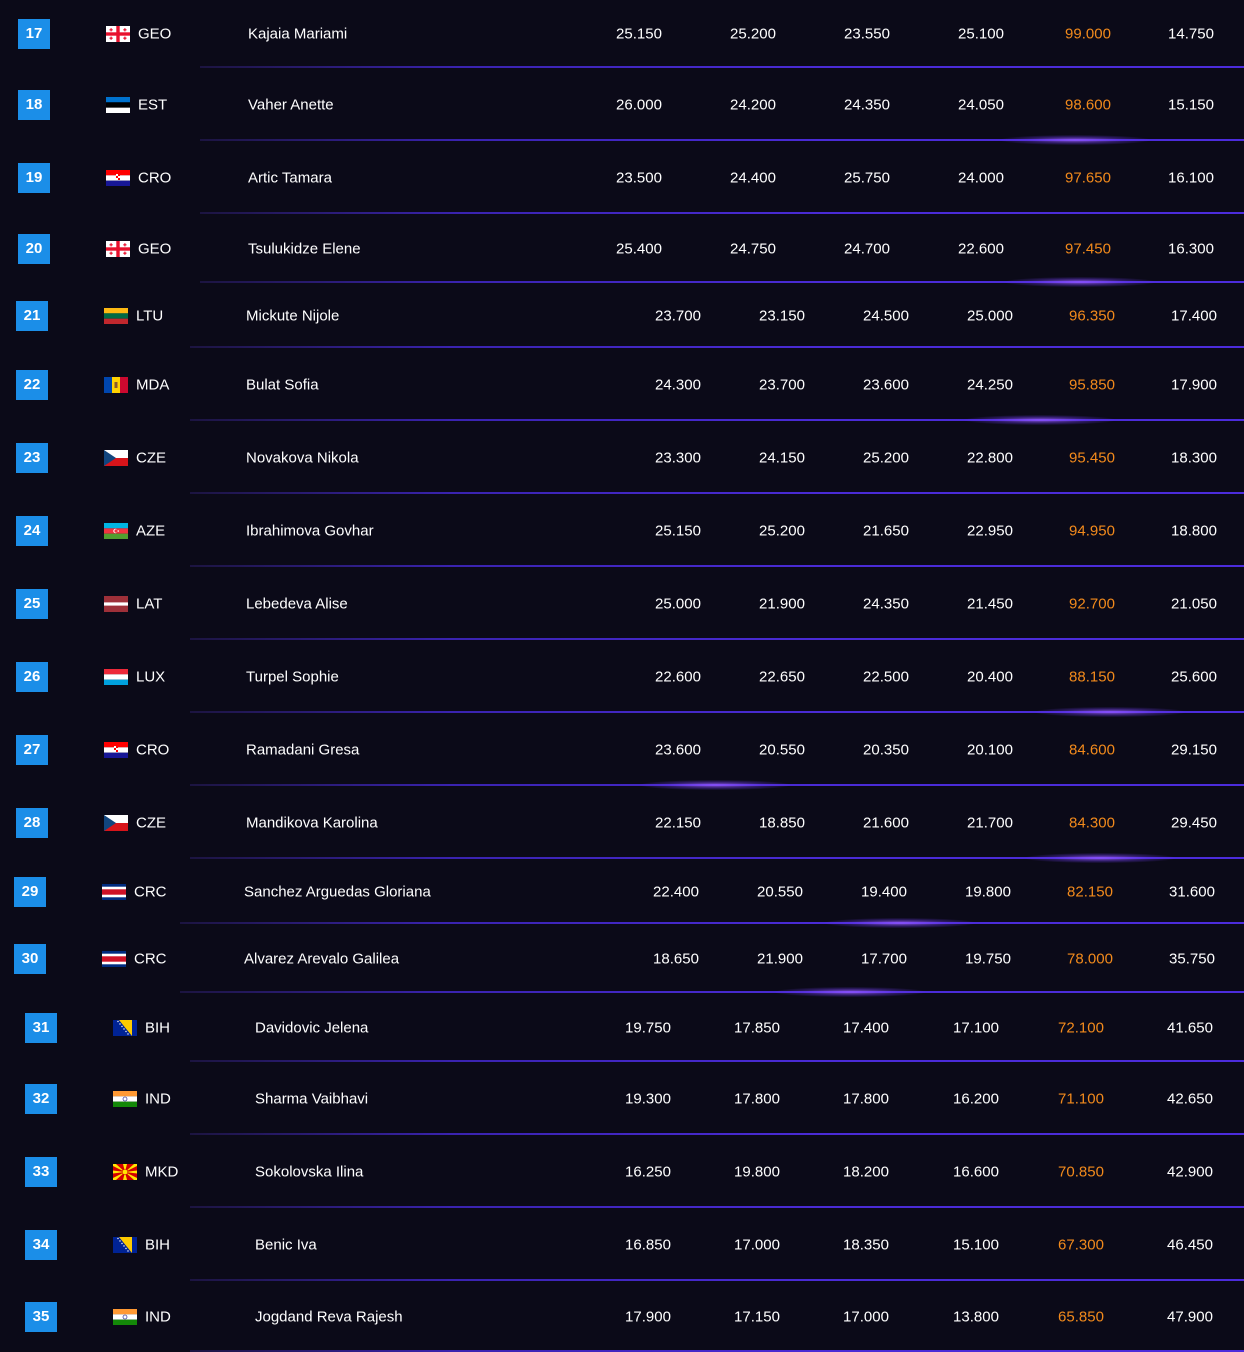 The image size is (1244, 1352). Describe the element at coordinates (309, 1171) in the screenshot. I see `athlete-name: Sokolovska Ilina` at that location.